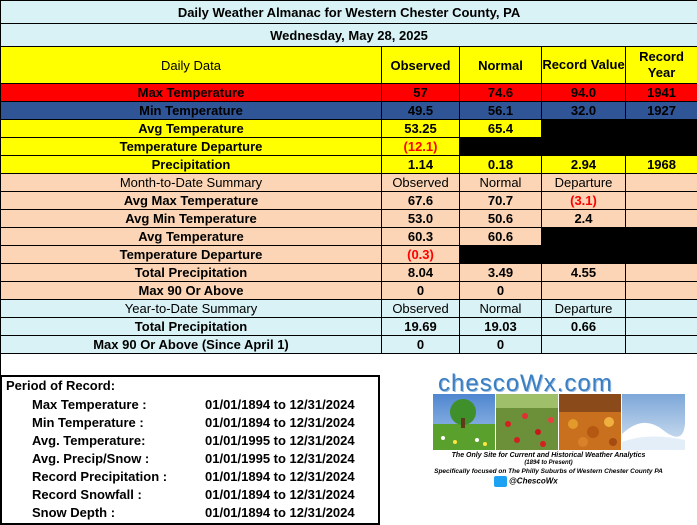 The width and height of the screenshot is (697, 525). What do you see at coordinates (421, 219) in the screenshot?
I see `observed-value: 53.0` at bounding box center [421, 219].